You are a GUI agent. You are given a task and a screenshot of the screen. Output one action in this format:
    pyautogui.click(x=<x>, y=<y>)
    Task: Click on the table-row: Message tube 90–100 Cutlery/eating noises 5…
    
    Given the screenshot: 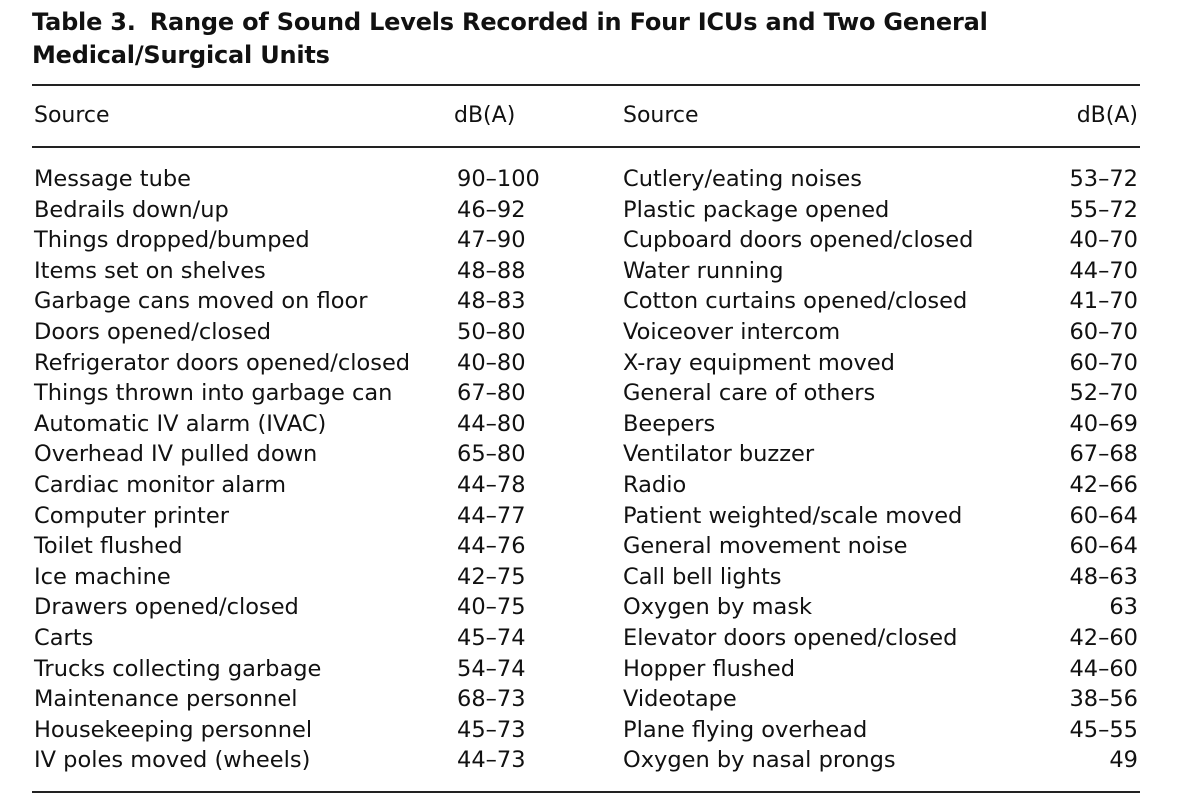 What is the action you would take?
    pyautogui.click(x=600, y=179)
    